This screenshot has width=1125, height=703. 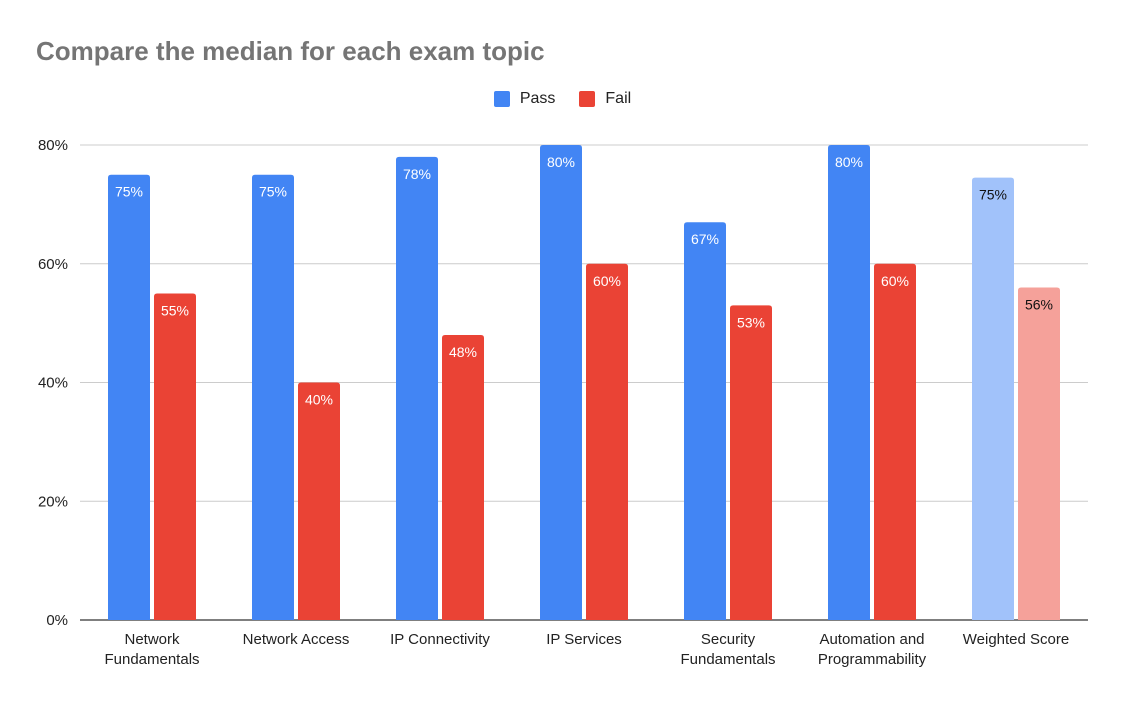 What do you see at coordinates (618, 98) in the screenshot?
I see `legend-label-fail: Fail` at bounding box center [618, 98].